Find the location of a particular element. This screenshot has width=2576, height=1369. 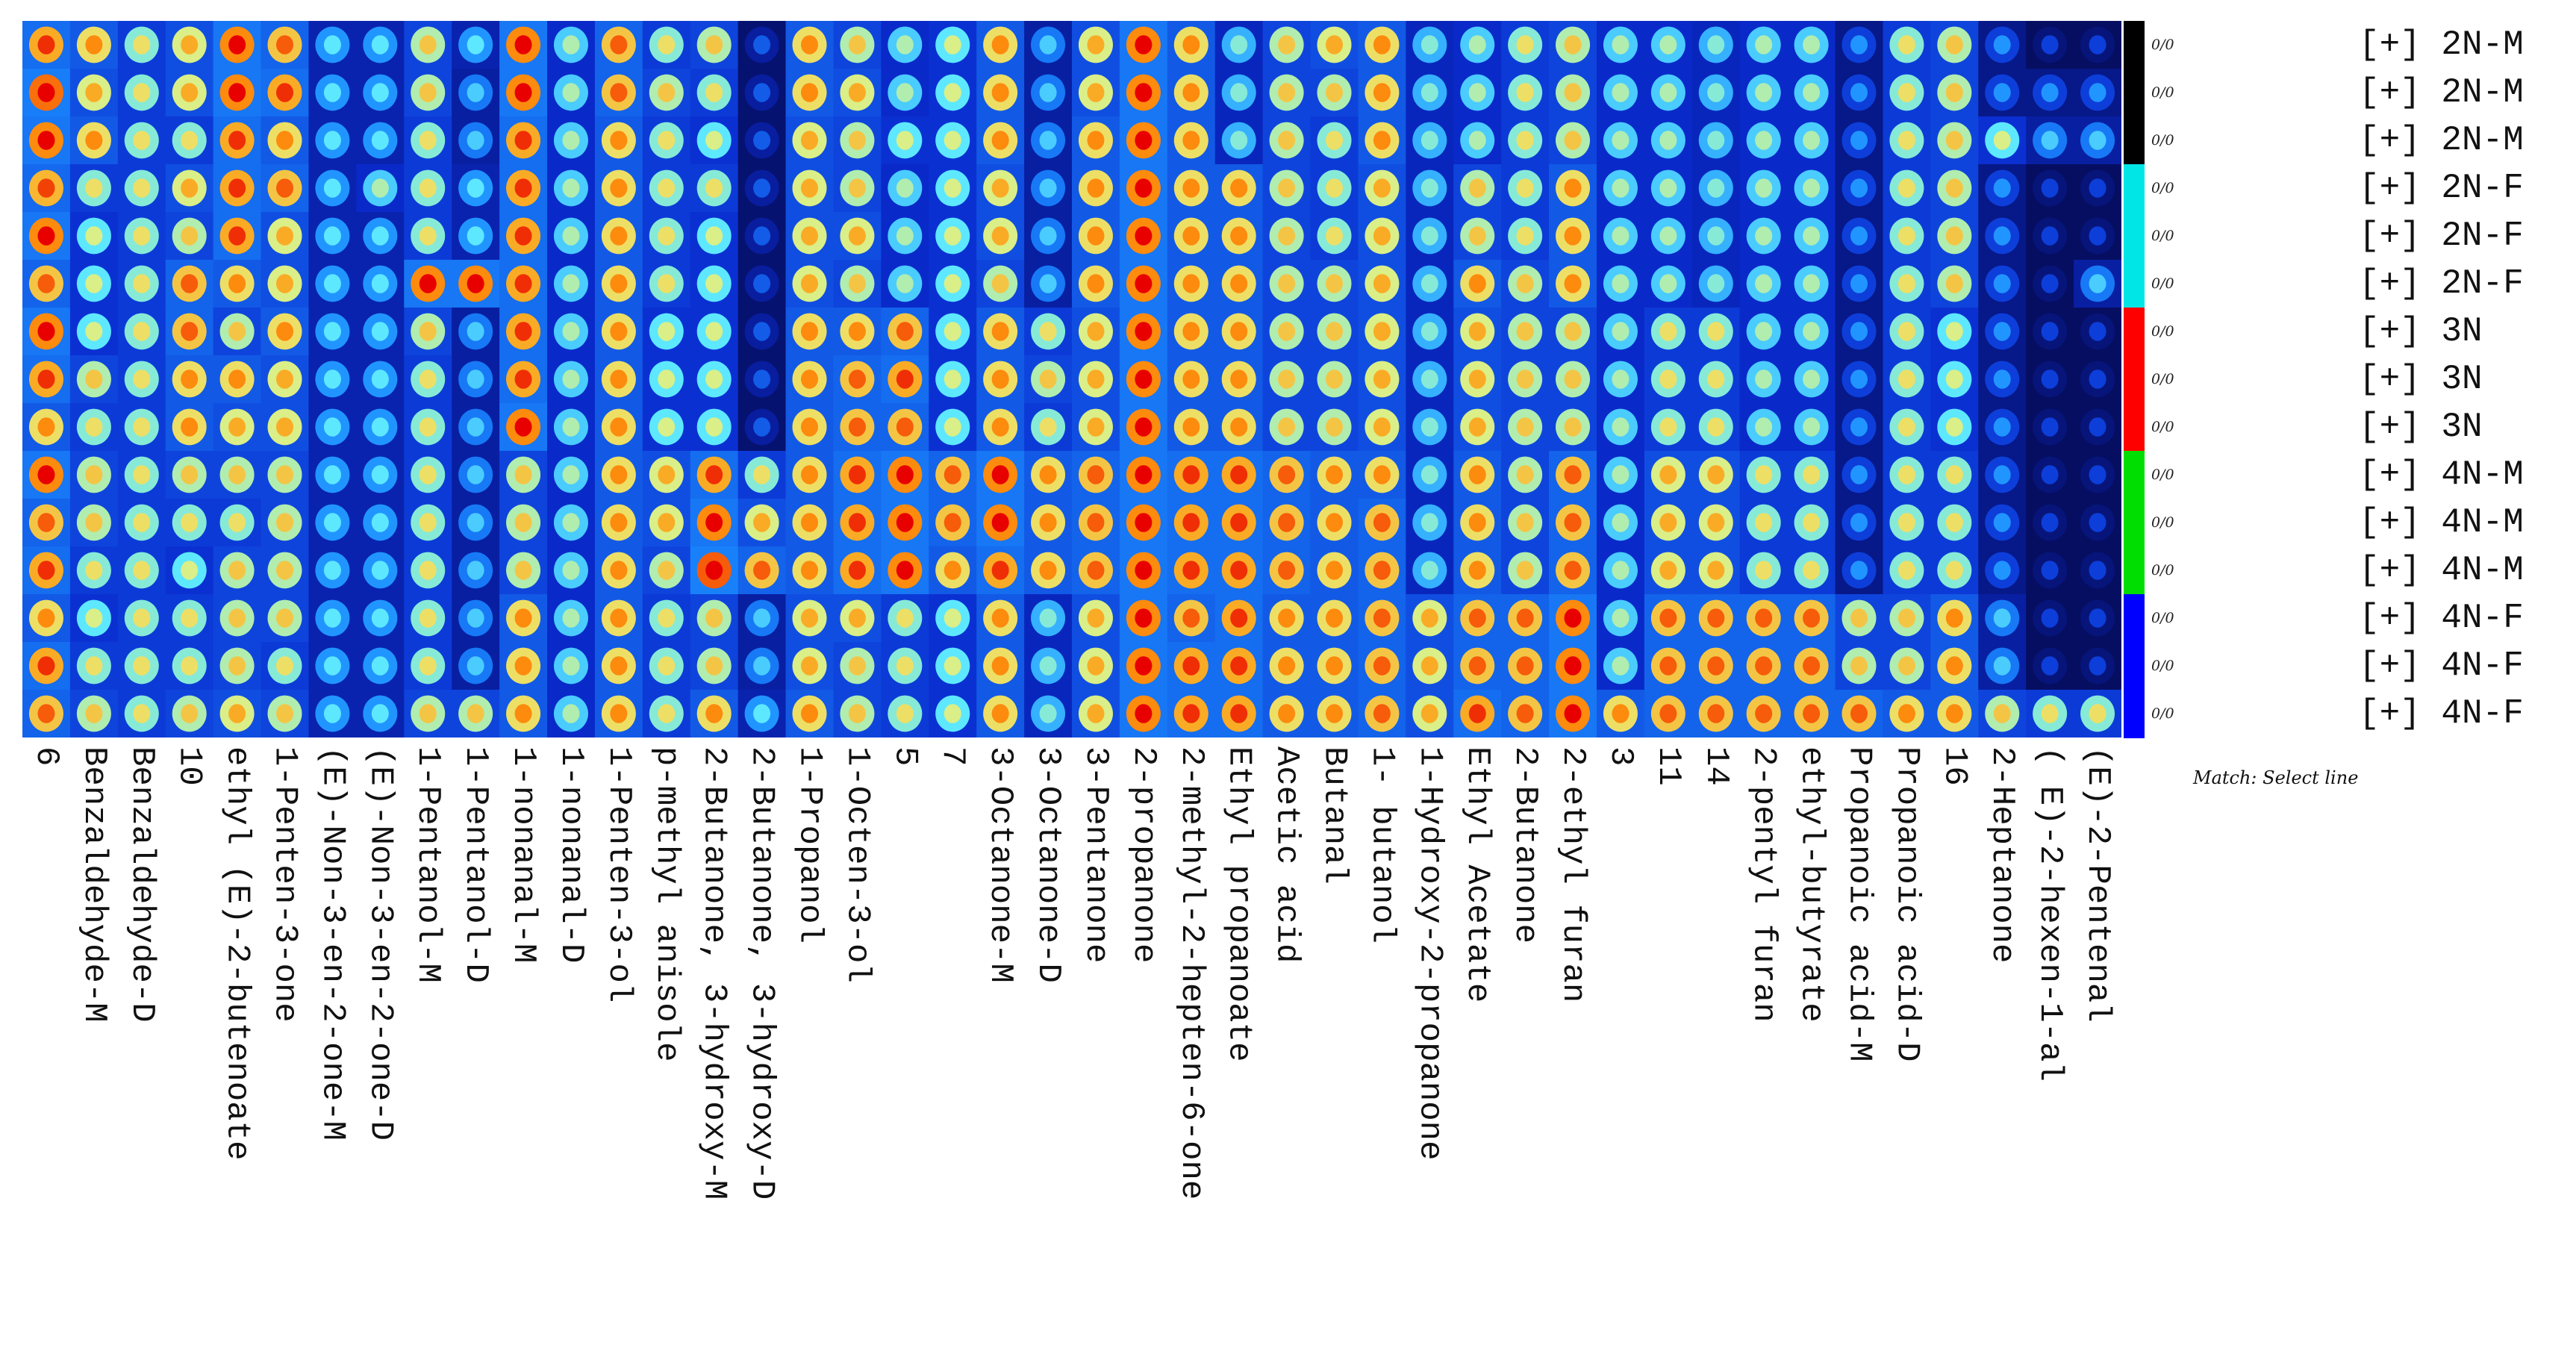

column-label: 2-methyl-2-hepten-6-one is located at coordinates (1191, 973).